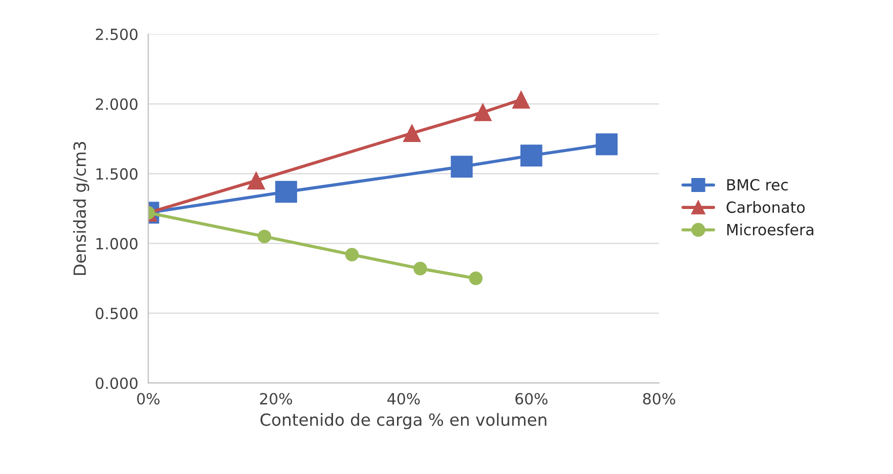 Image resolution: width=893 pixels, height=474 pixels. What do you see at coordinates (403, 398) in the screenshot?
I see `x-tick-label: 40%` at bounding box center [403, 398].